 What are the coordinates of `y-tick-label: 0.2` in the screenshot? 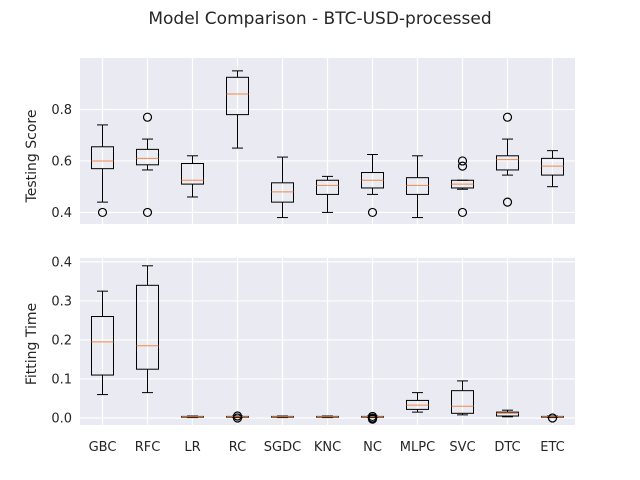 It's located at (61, 340).